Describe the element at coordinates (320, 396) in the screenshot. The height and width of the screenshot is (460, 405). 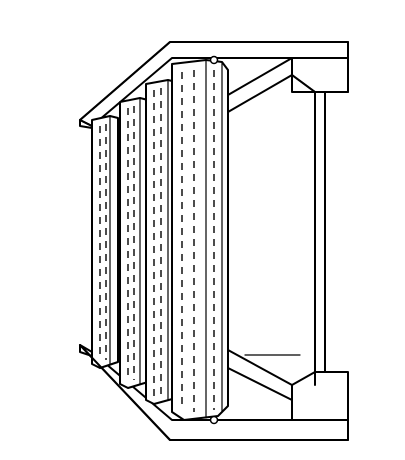
I see `right-bottom-block` at that location.